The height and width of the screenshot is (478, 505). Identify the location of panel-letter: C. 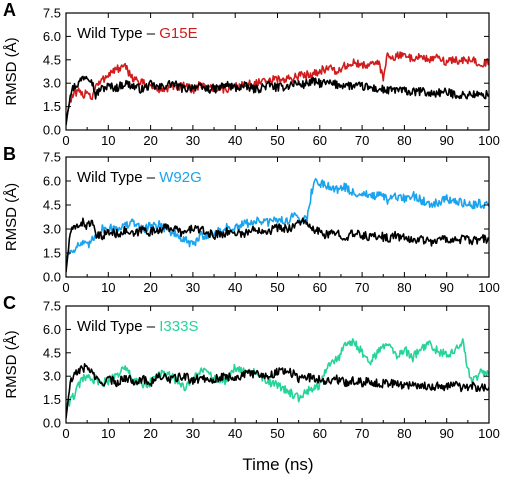
(9, 303).